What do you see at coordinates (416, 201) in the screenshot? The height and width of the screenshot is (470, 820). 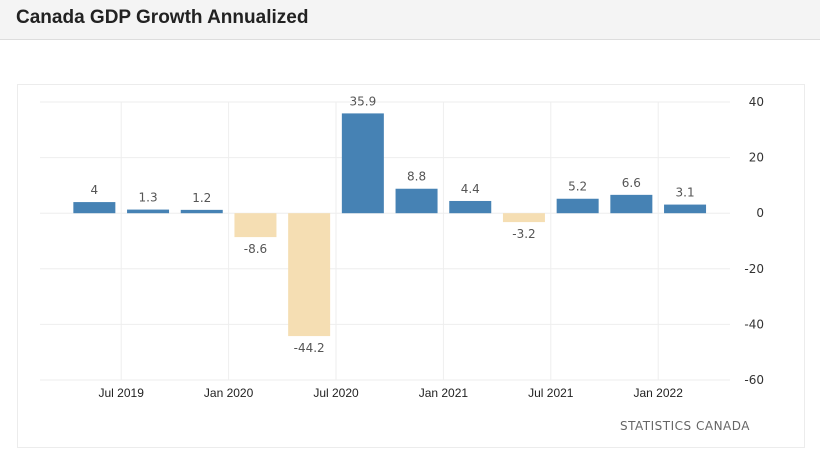 I see `bar-2020-q4` at bounding box center [416, 201].